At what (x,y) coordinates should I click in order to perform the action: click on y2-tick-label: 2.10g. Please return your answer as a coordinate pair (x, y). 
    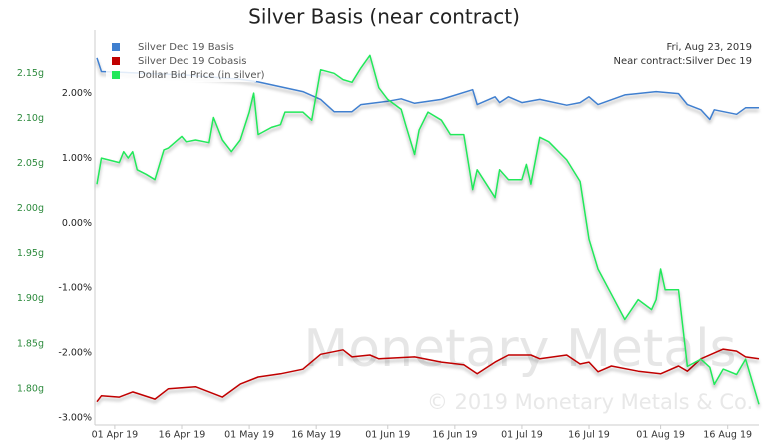
    Looking at the image, I should click on (30, 118).